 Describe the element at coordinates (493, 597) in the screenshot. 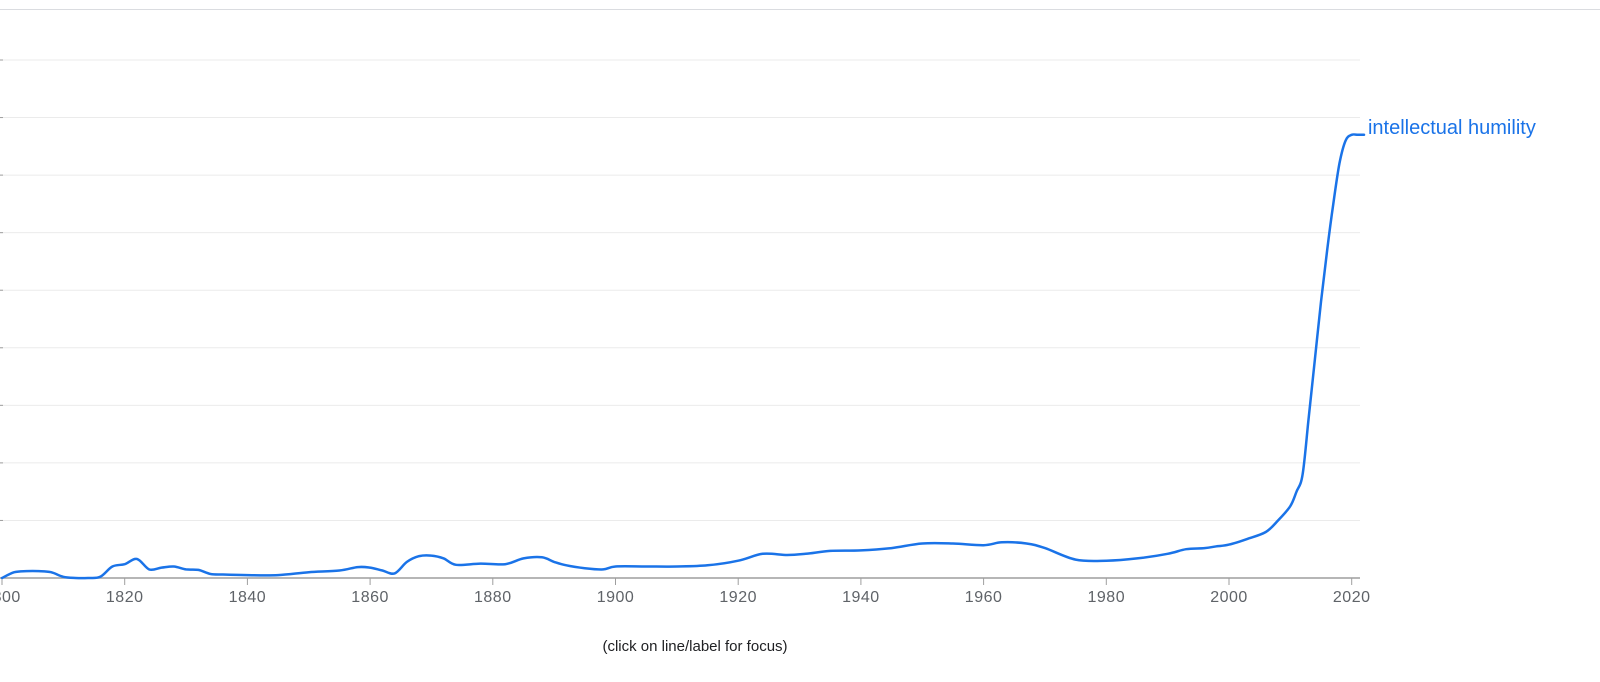

I see `x-tick-label: 1880` at that location.